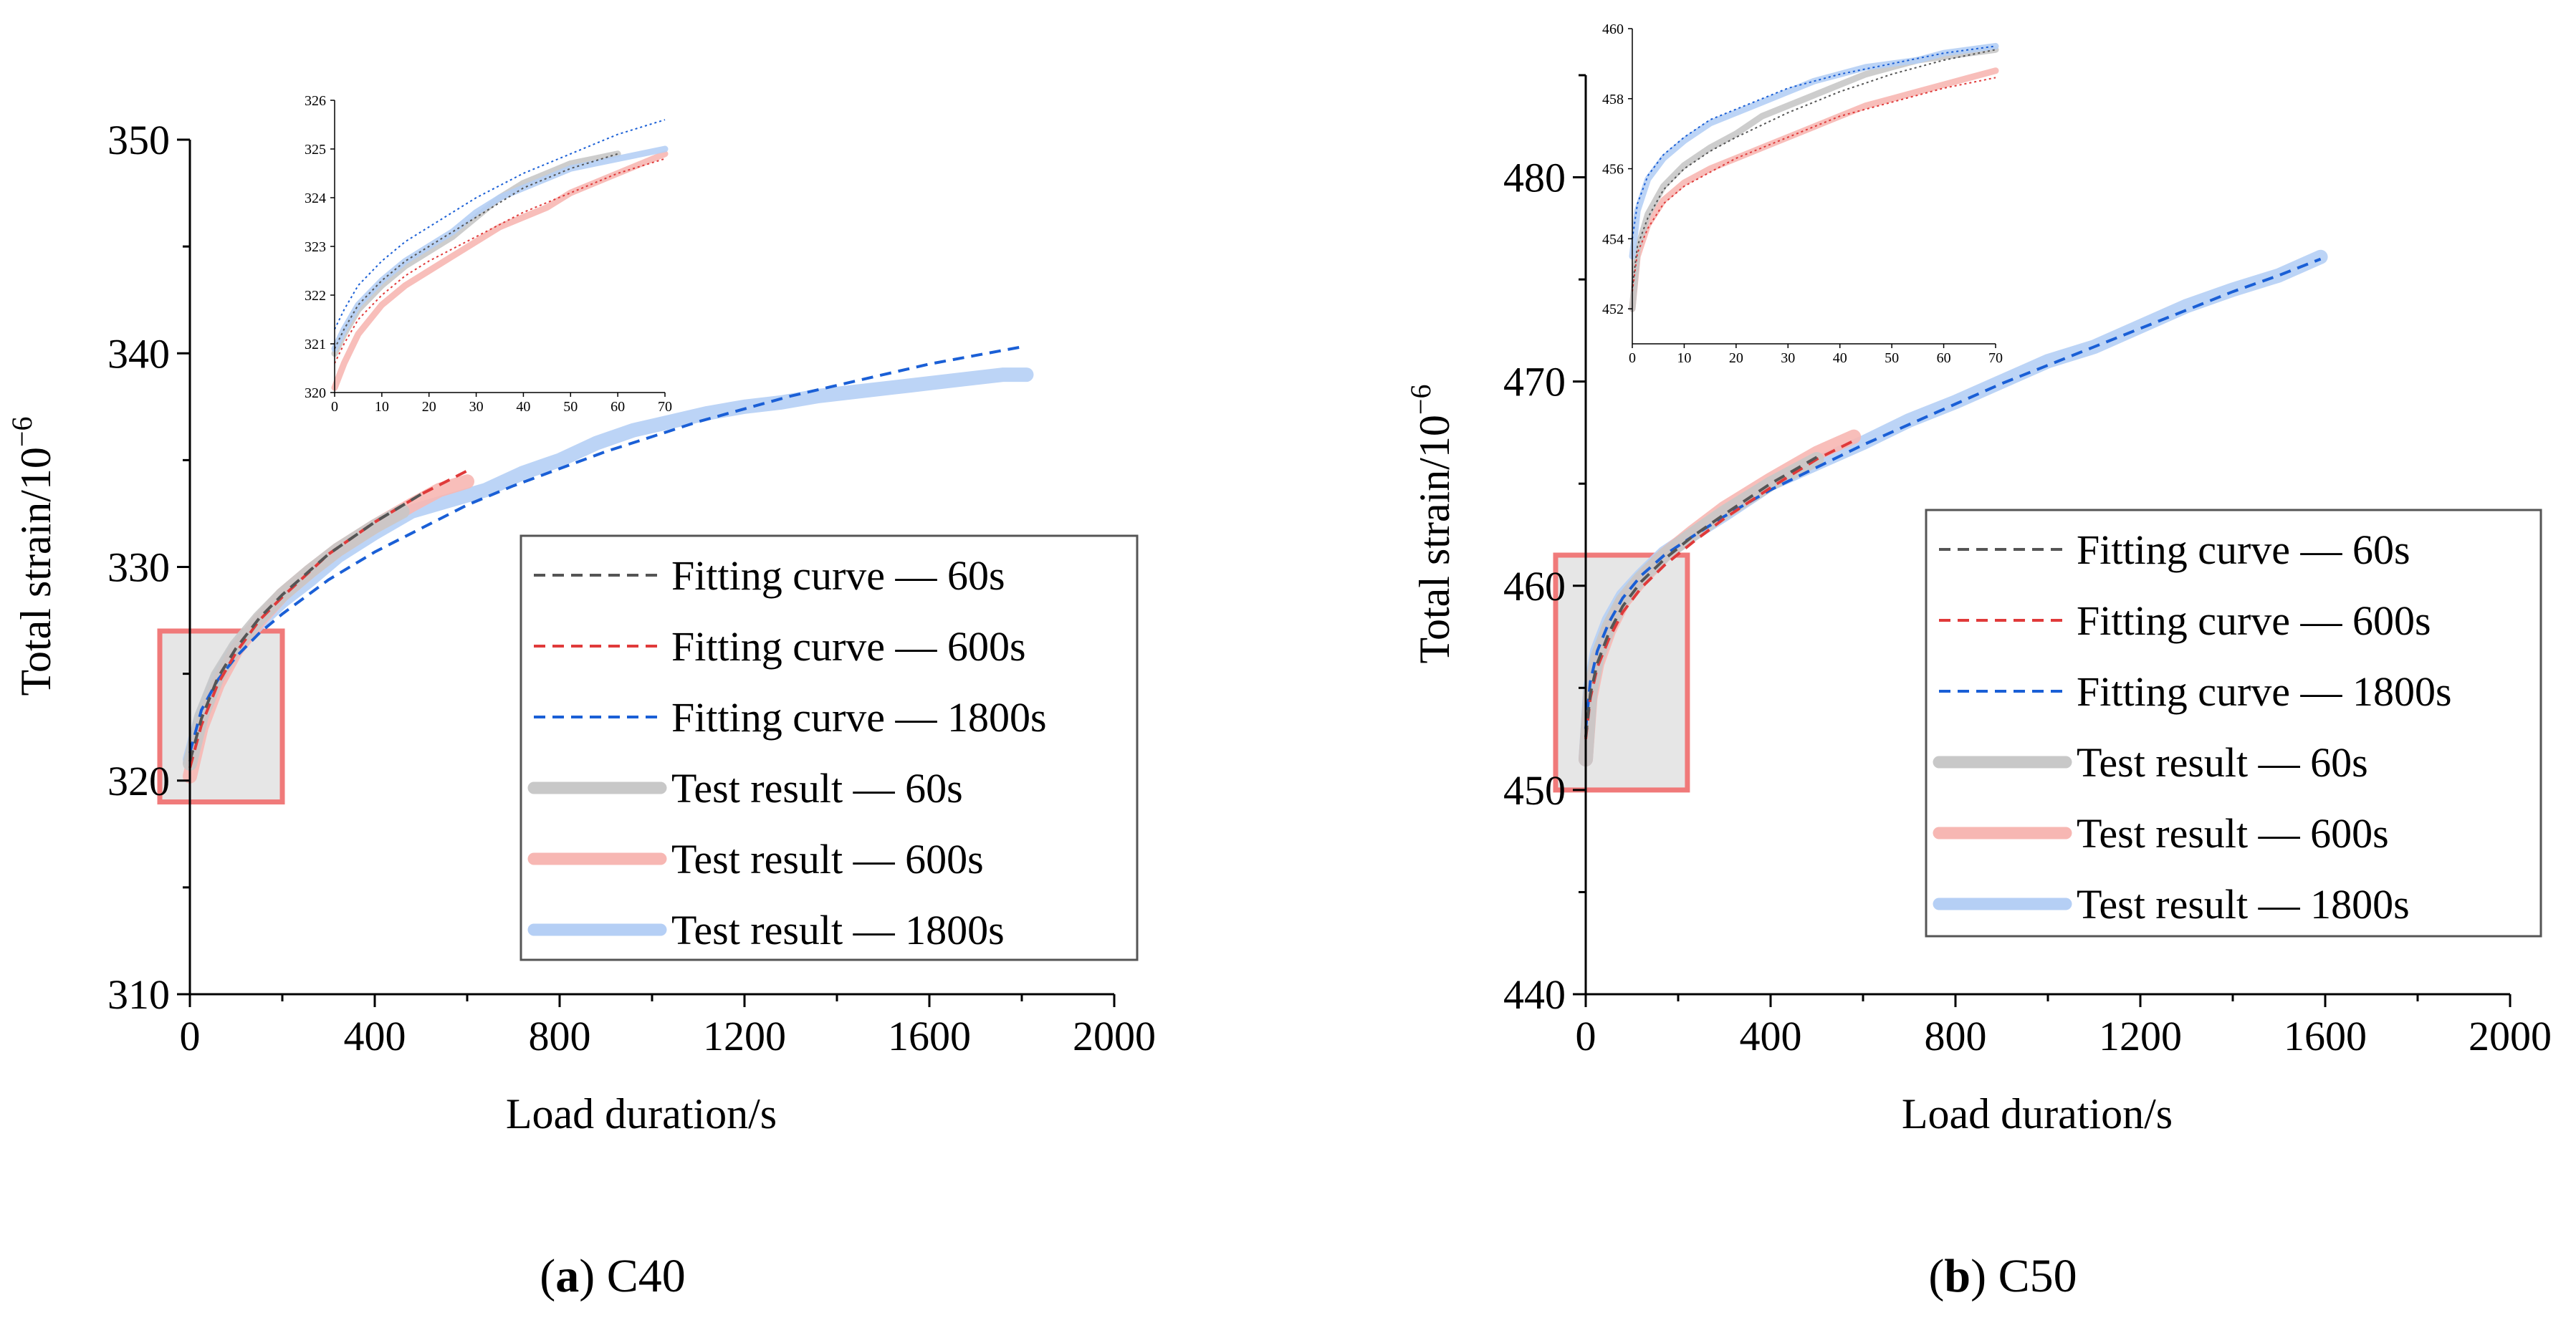 The width and height of the screenshot is (2576, 1323). What do you see at coordinates (315, 247) in the screenshot?
I see `inset-y-tick-label: 323` at bounding box center [315, 247].